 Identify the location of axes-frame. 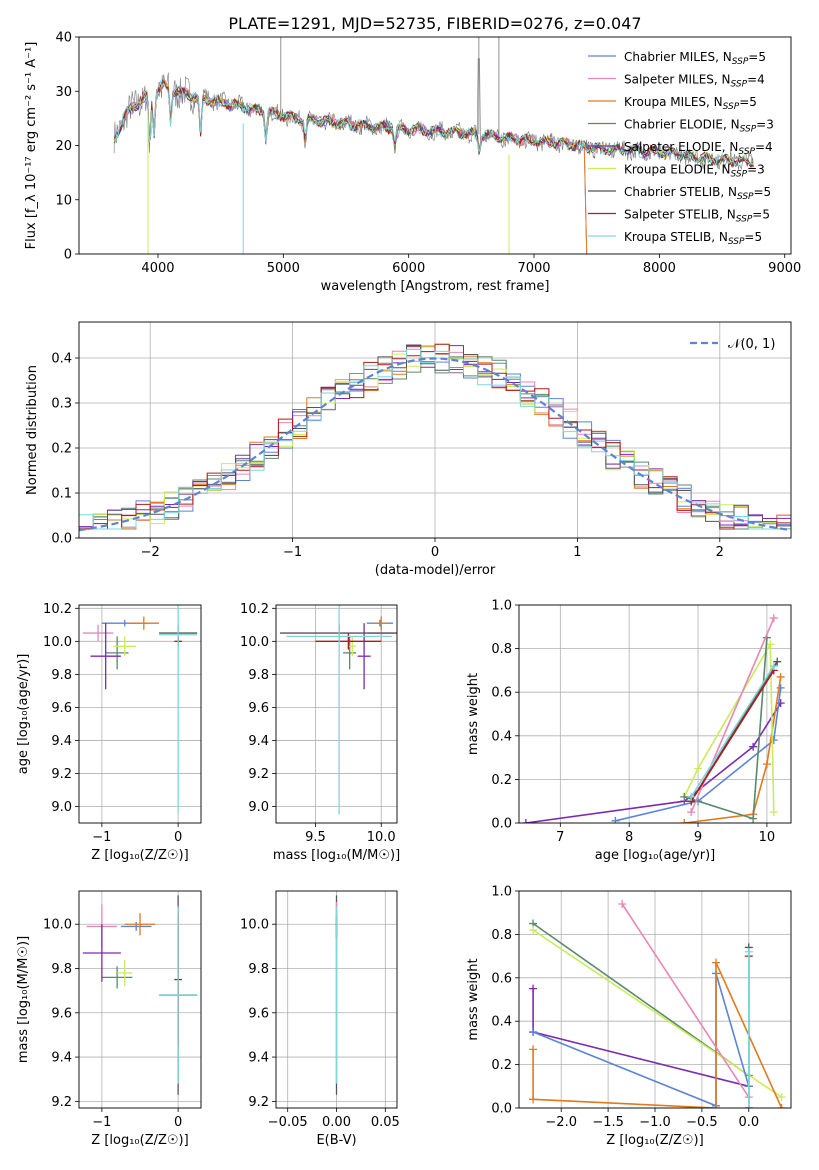
(336, 714).